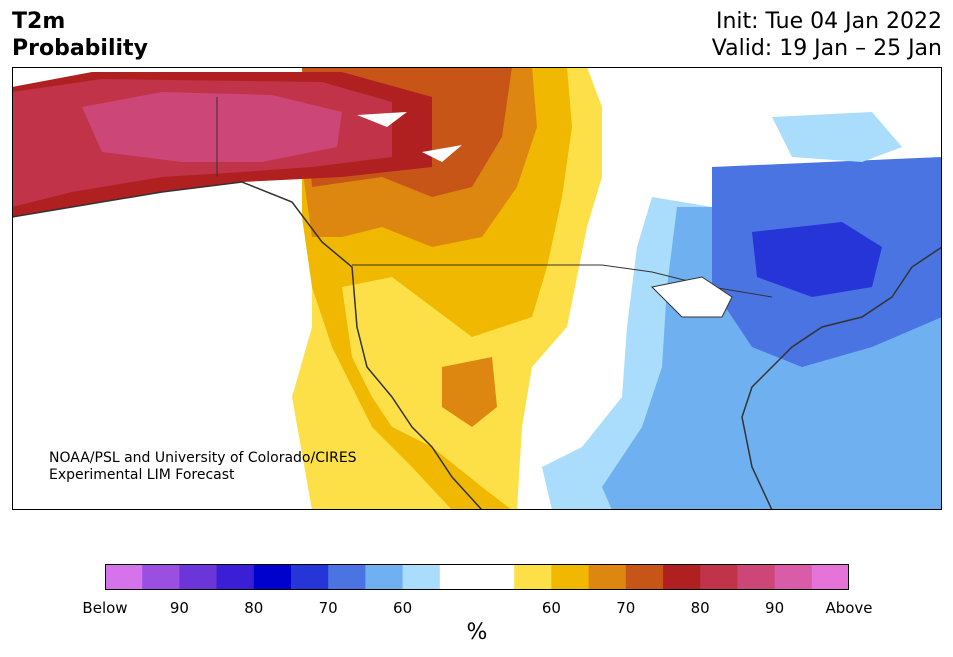  Describe the element at coordinates (142, 475) in the screenshot. I see `credit-line-2: Experimental LIM Forecast` at that location.